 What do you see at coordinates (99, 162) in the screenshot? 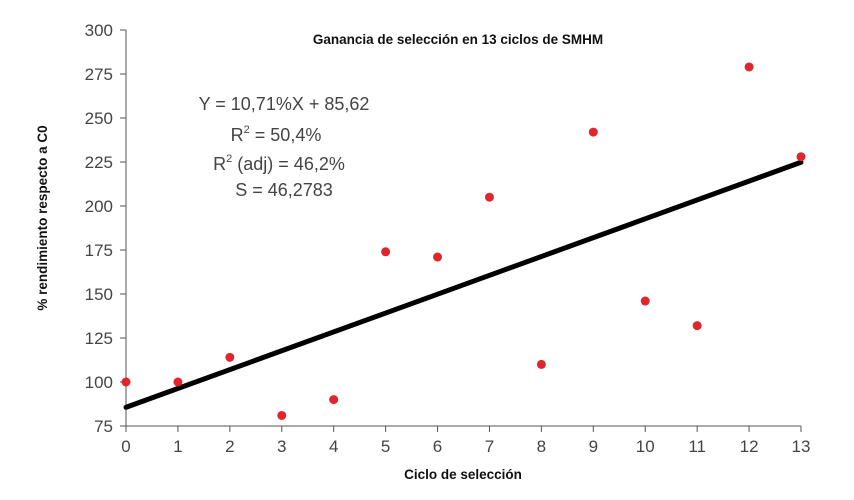
I see `y-tick-label: 225` at bounding box center [99, 162].